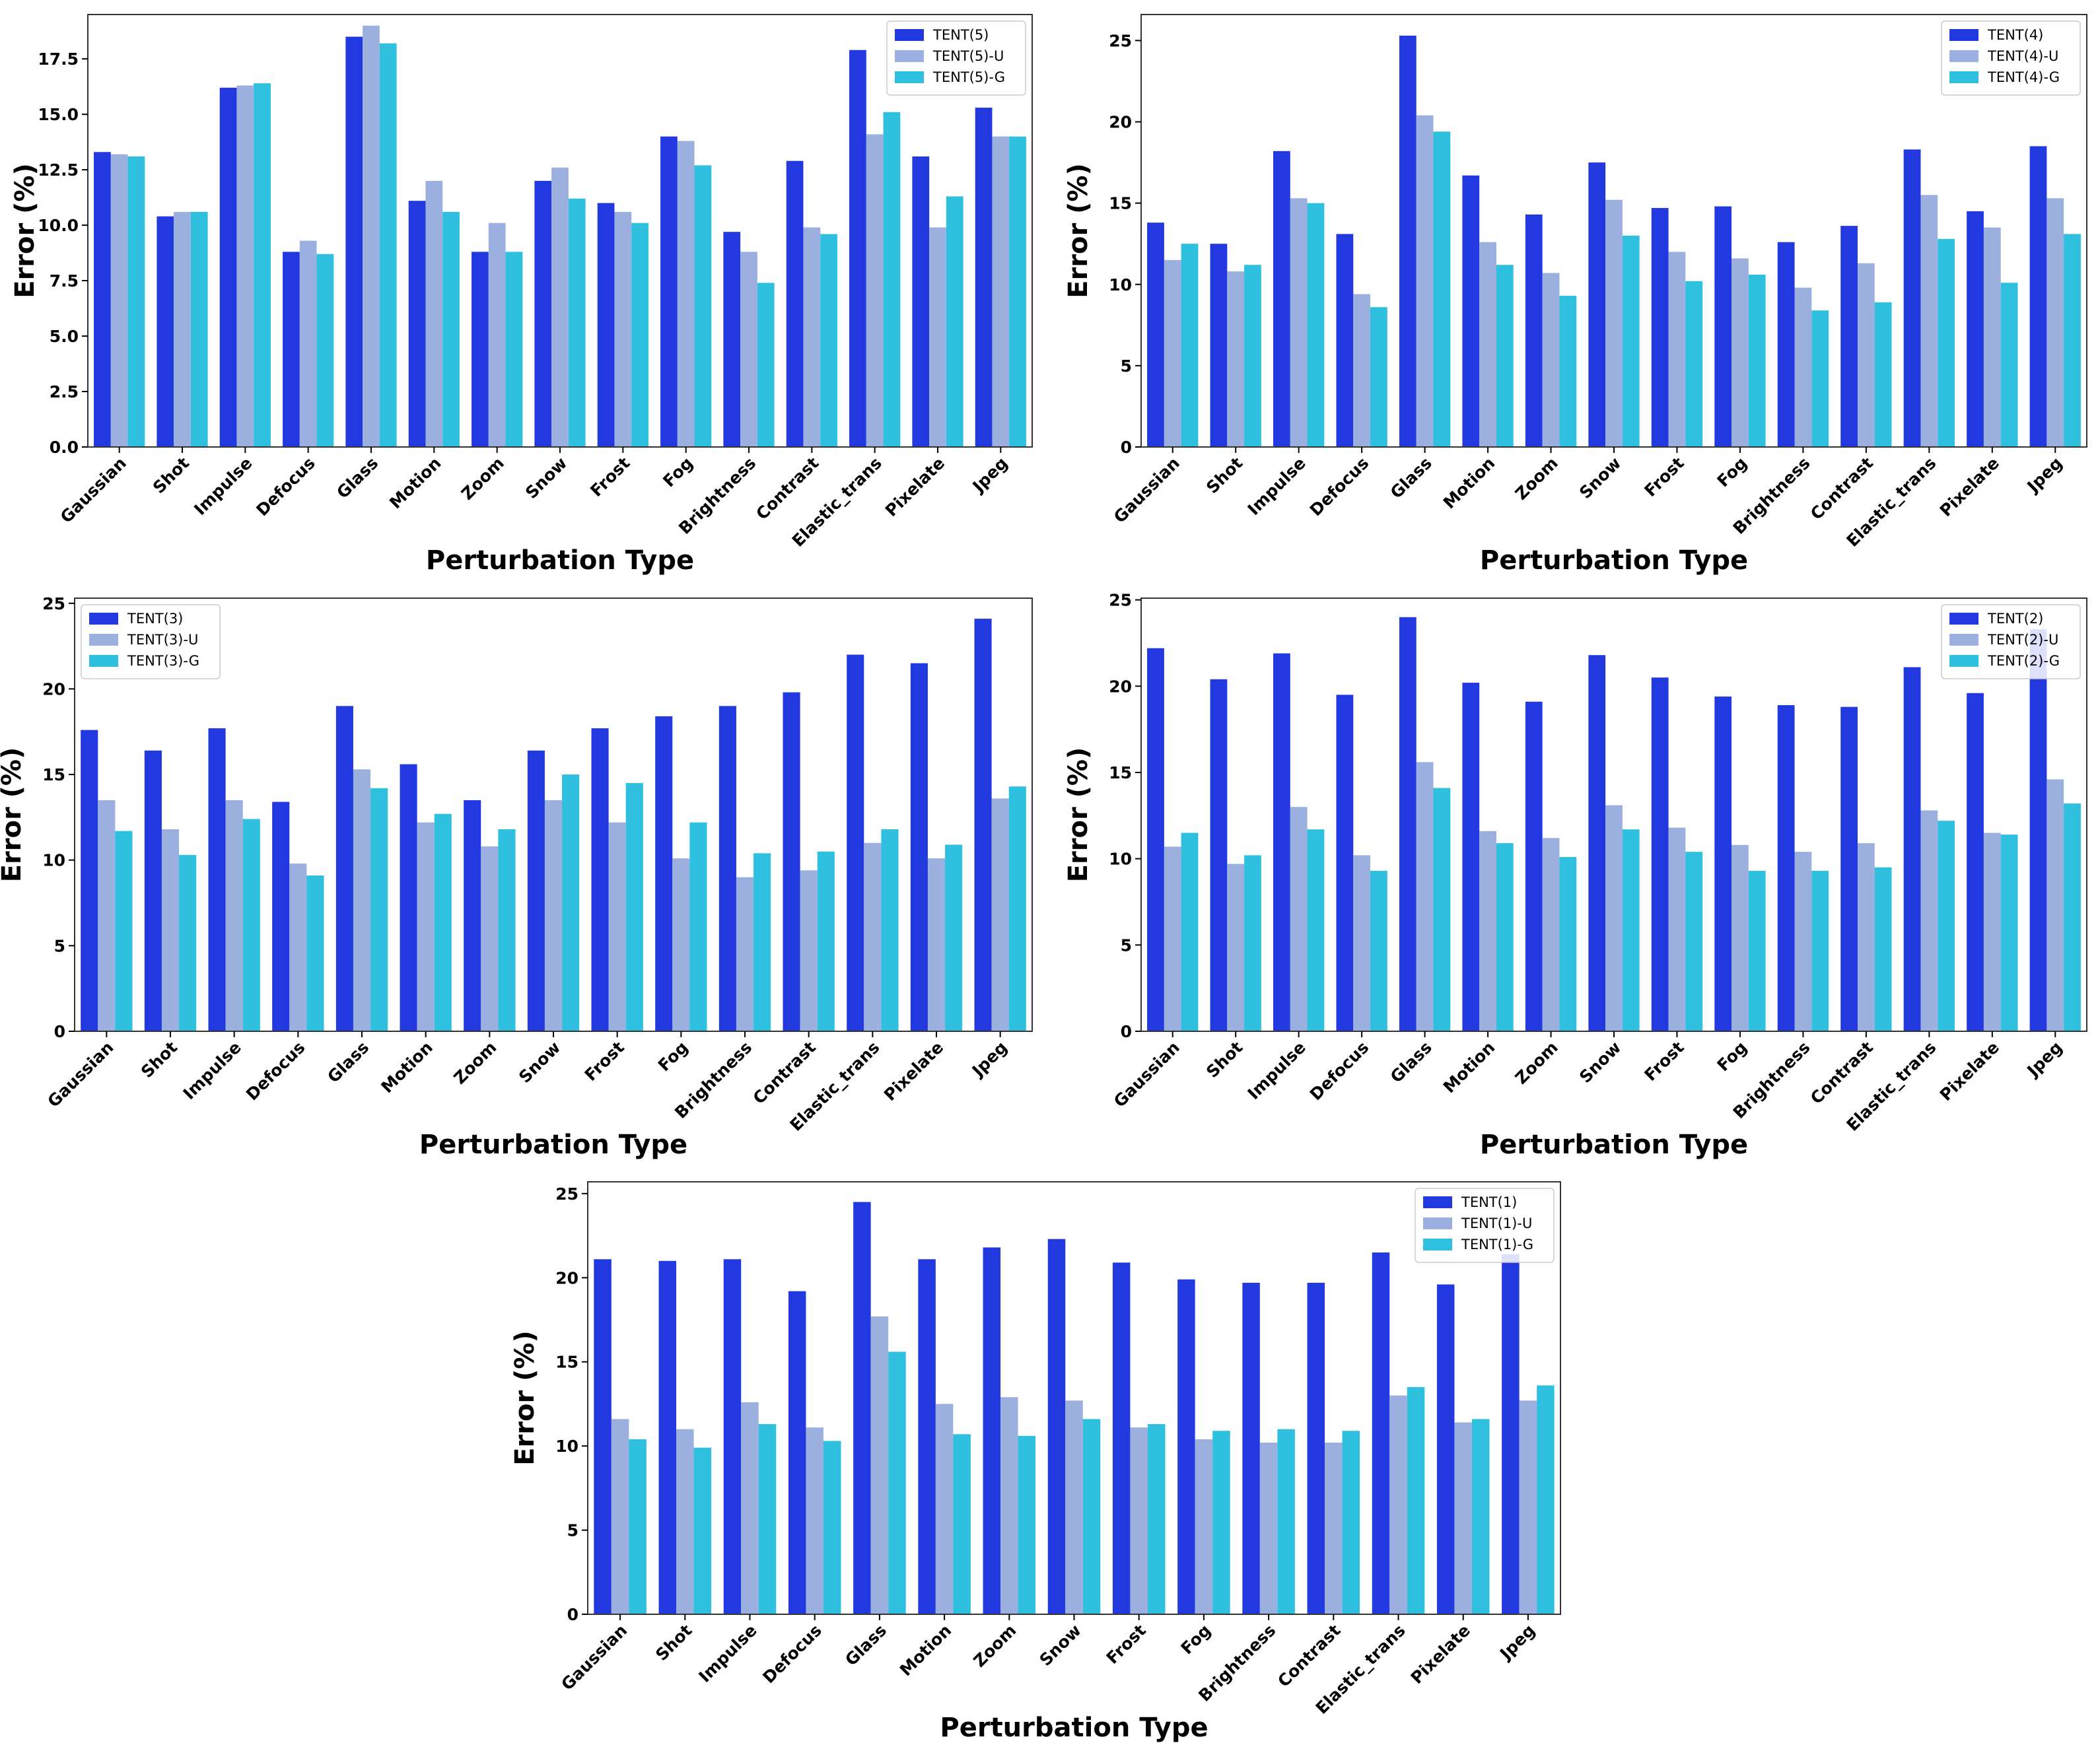 The width and height of the screenshot is (2100, 1743). Describe the element at coordinates (702, 1530) in the screenshot. I see `bar-tent1-g-shot` at that location.